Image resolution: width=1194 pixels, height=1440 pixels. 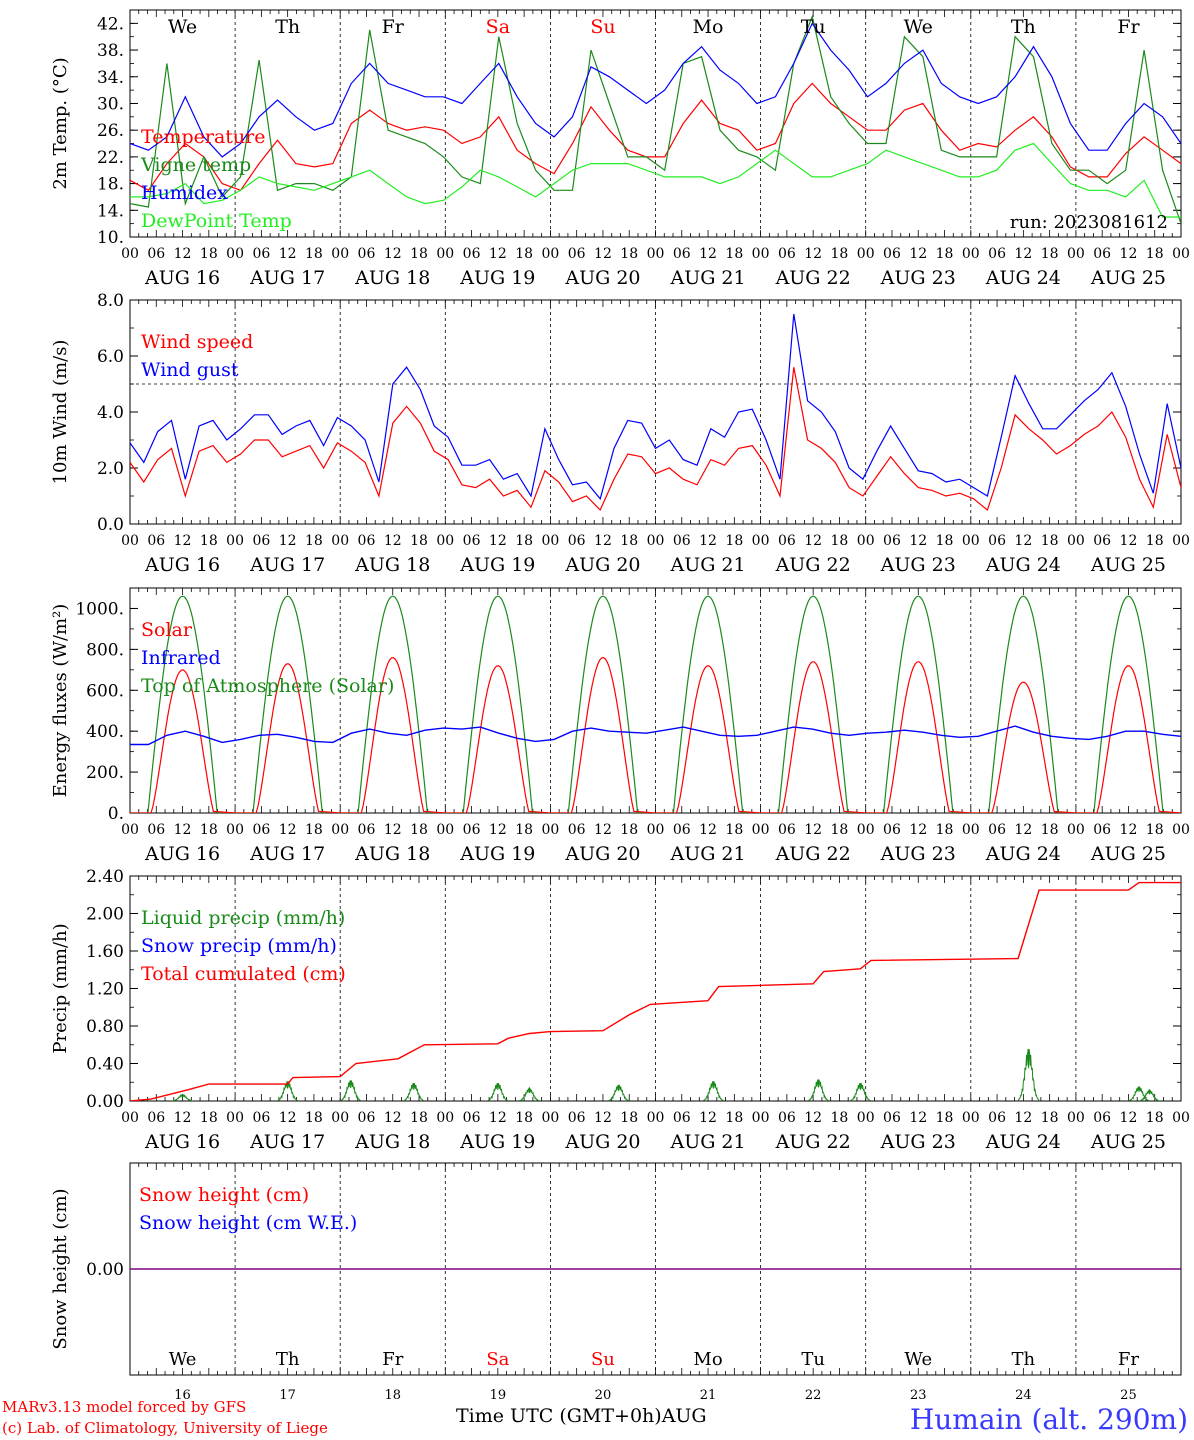 I want to click on day-of-week-label: Th, so click(x=1024, y=1359).